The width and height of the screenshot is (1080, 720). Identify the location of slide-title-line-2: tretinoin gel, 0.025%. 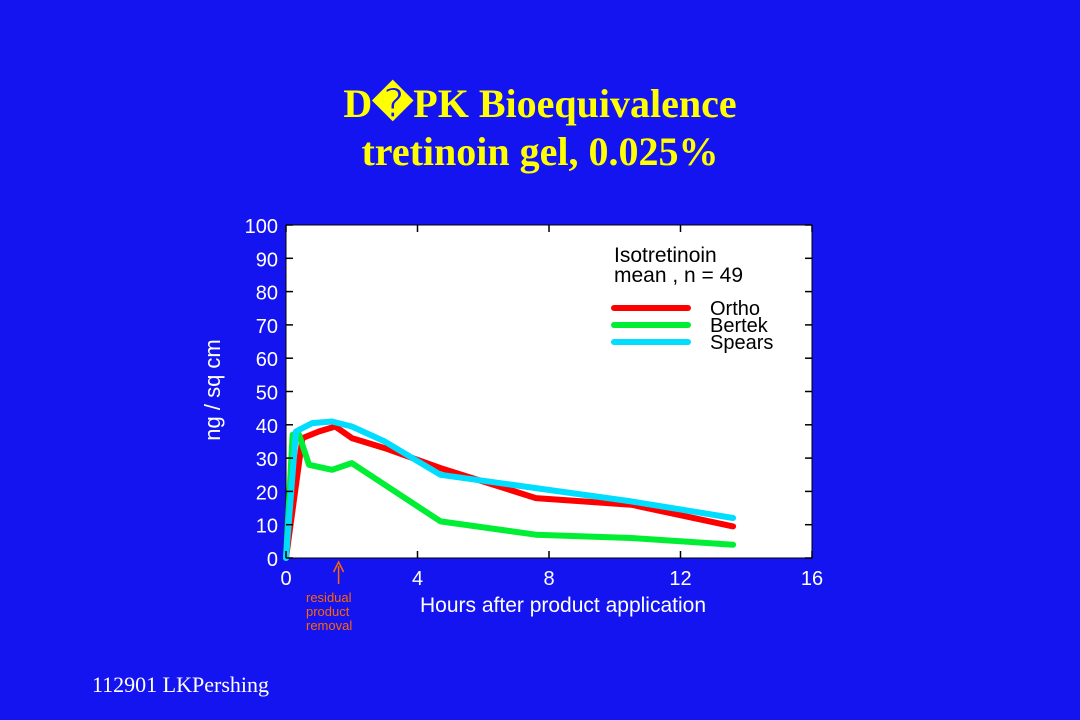
(540, 151).